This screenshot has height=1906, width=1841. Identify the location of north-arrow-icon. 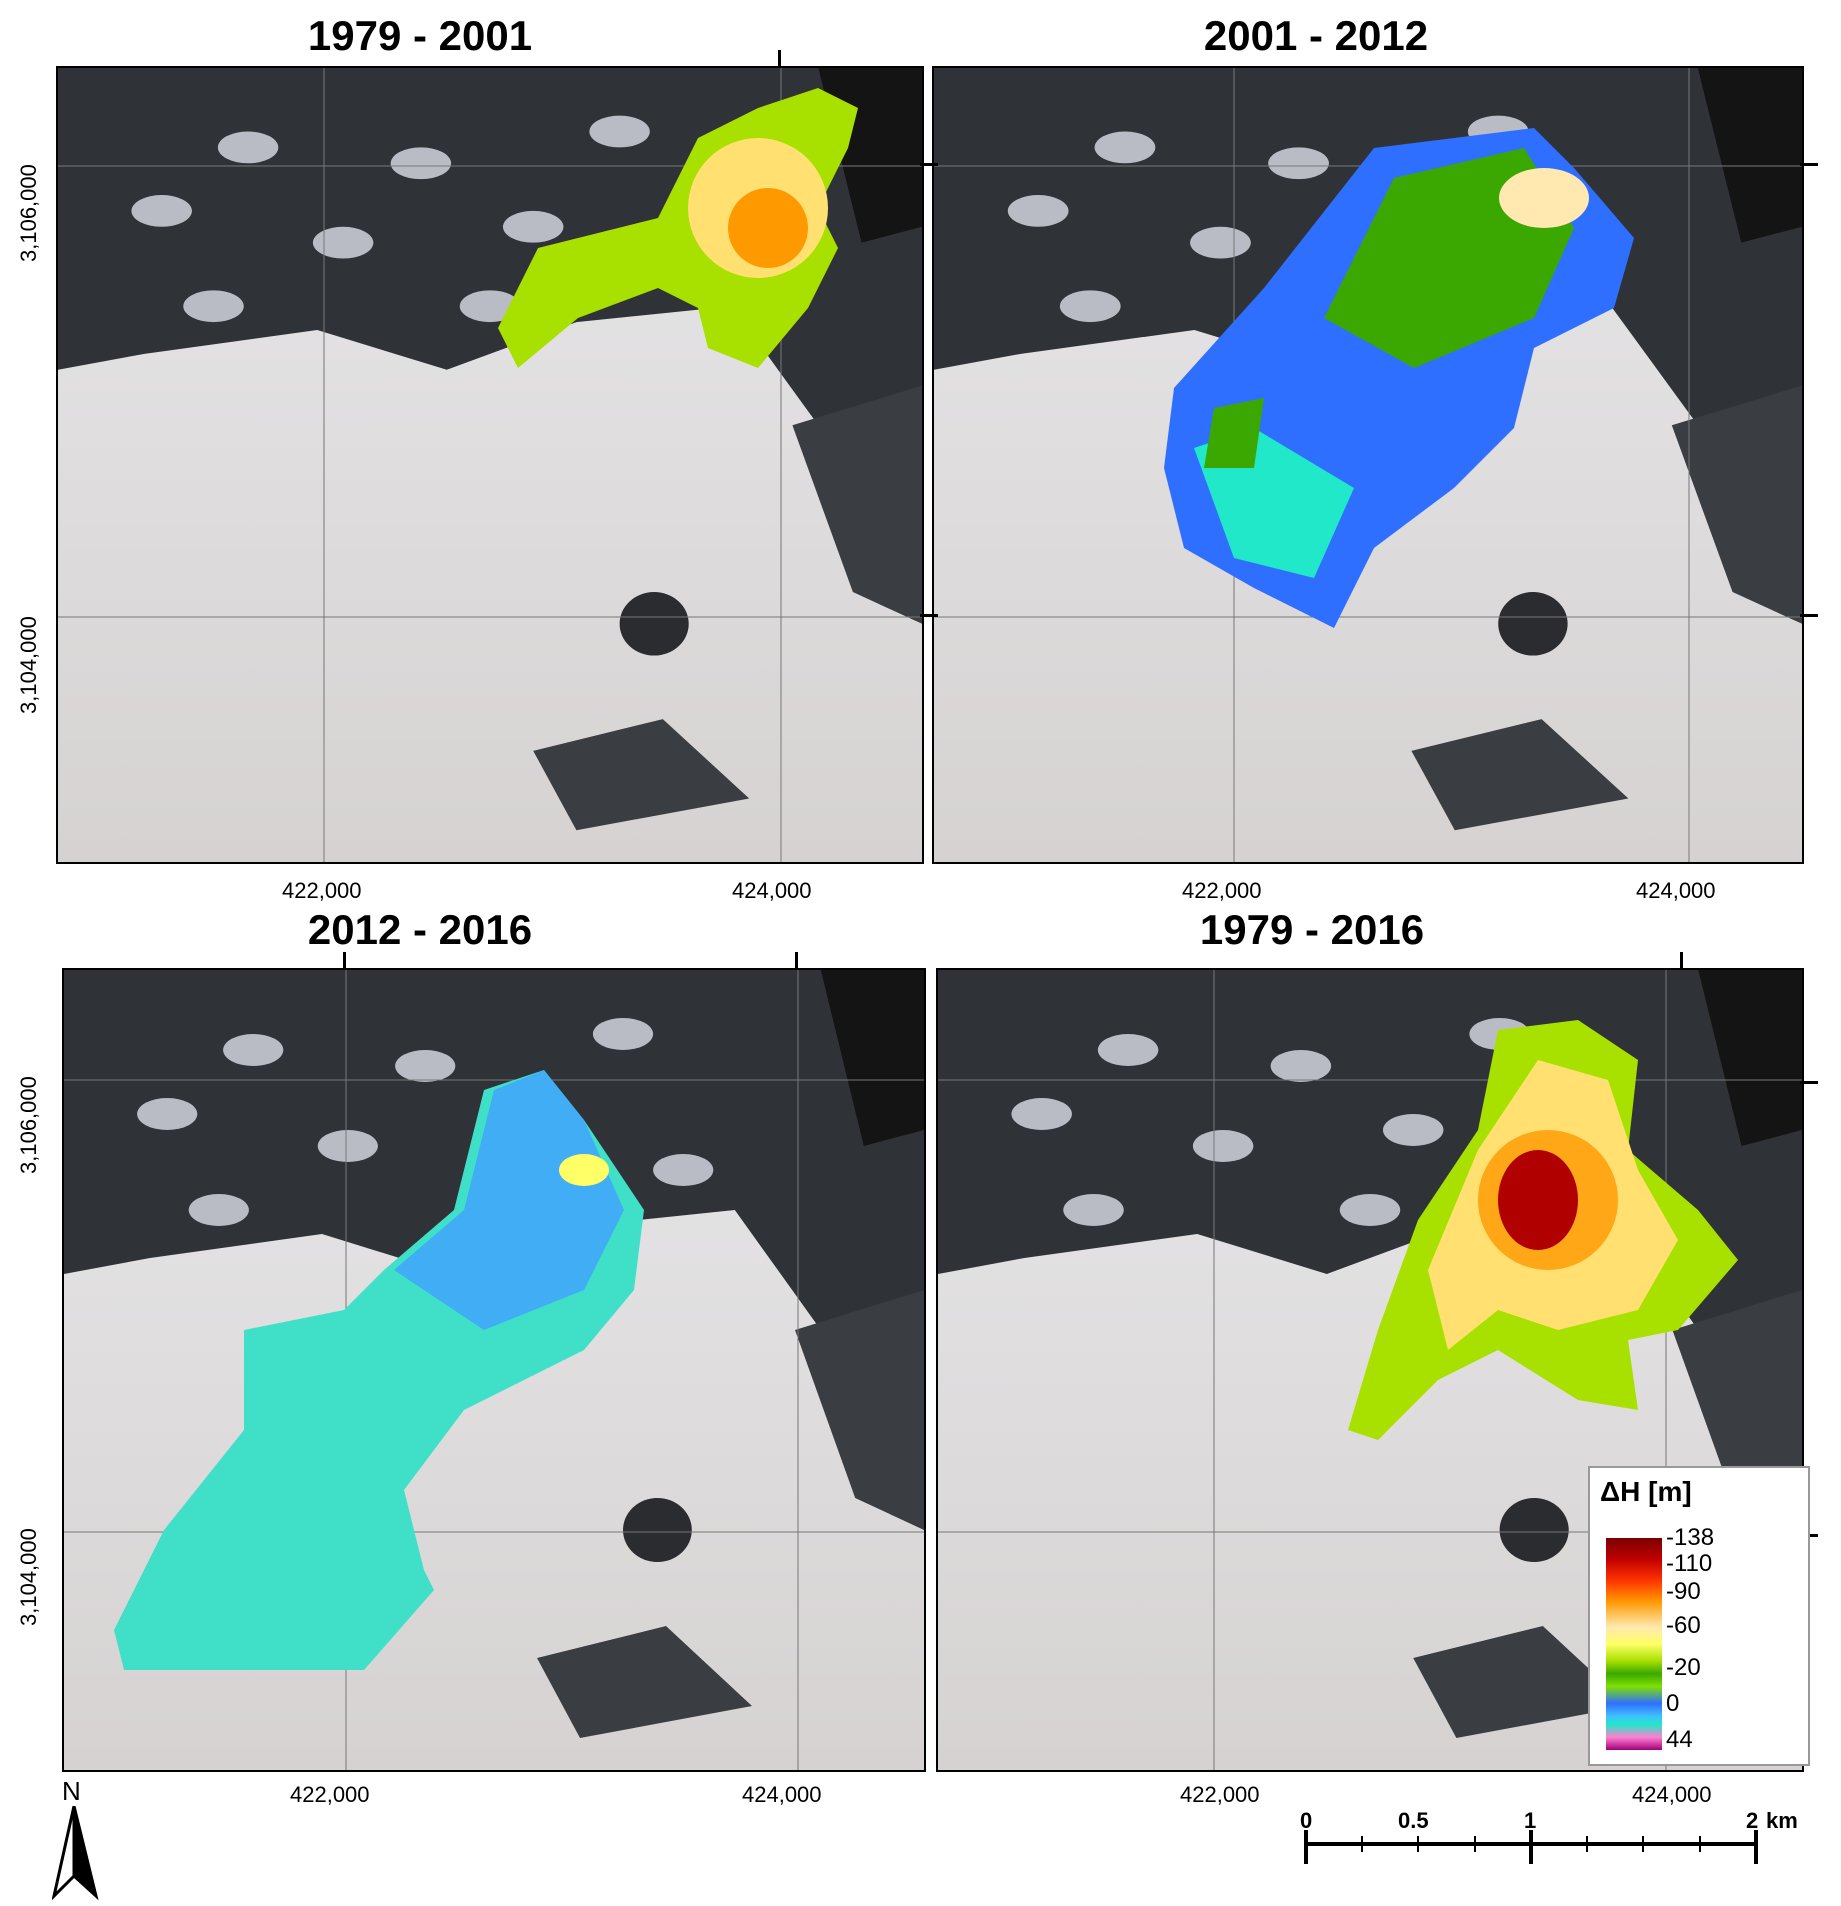
(75, 1853).